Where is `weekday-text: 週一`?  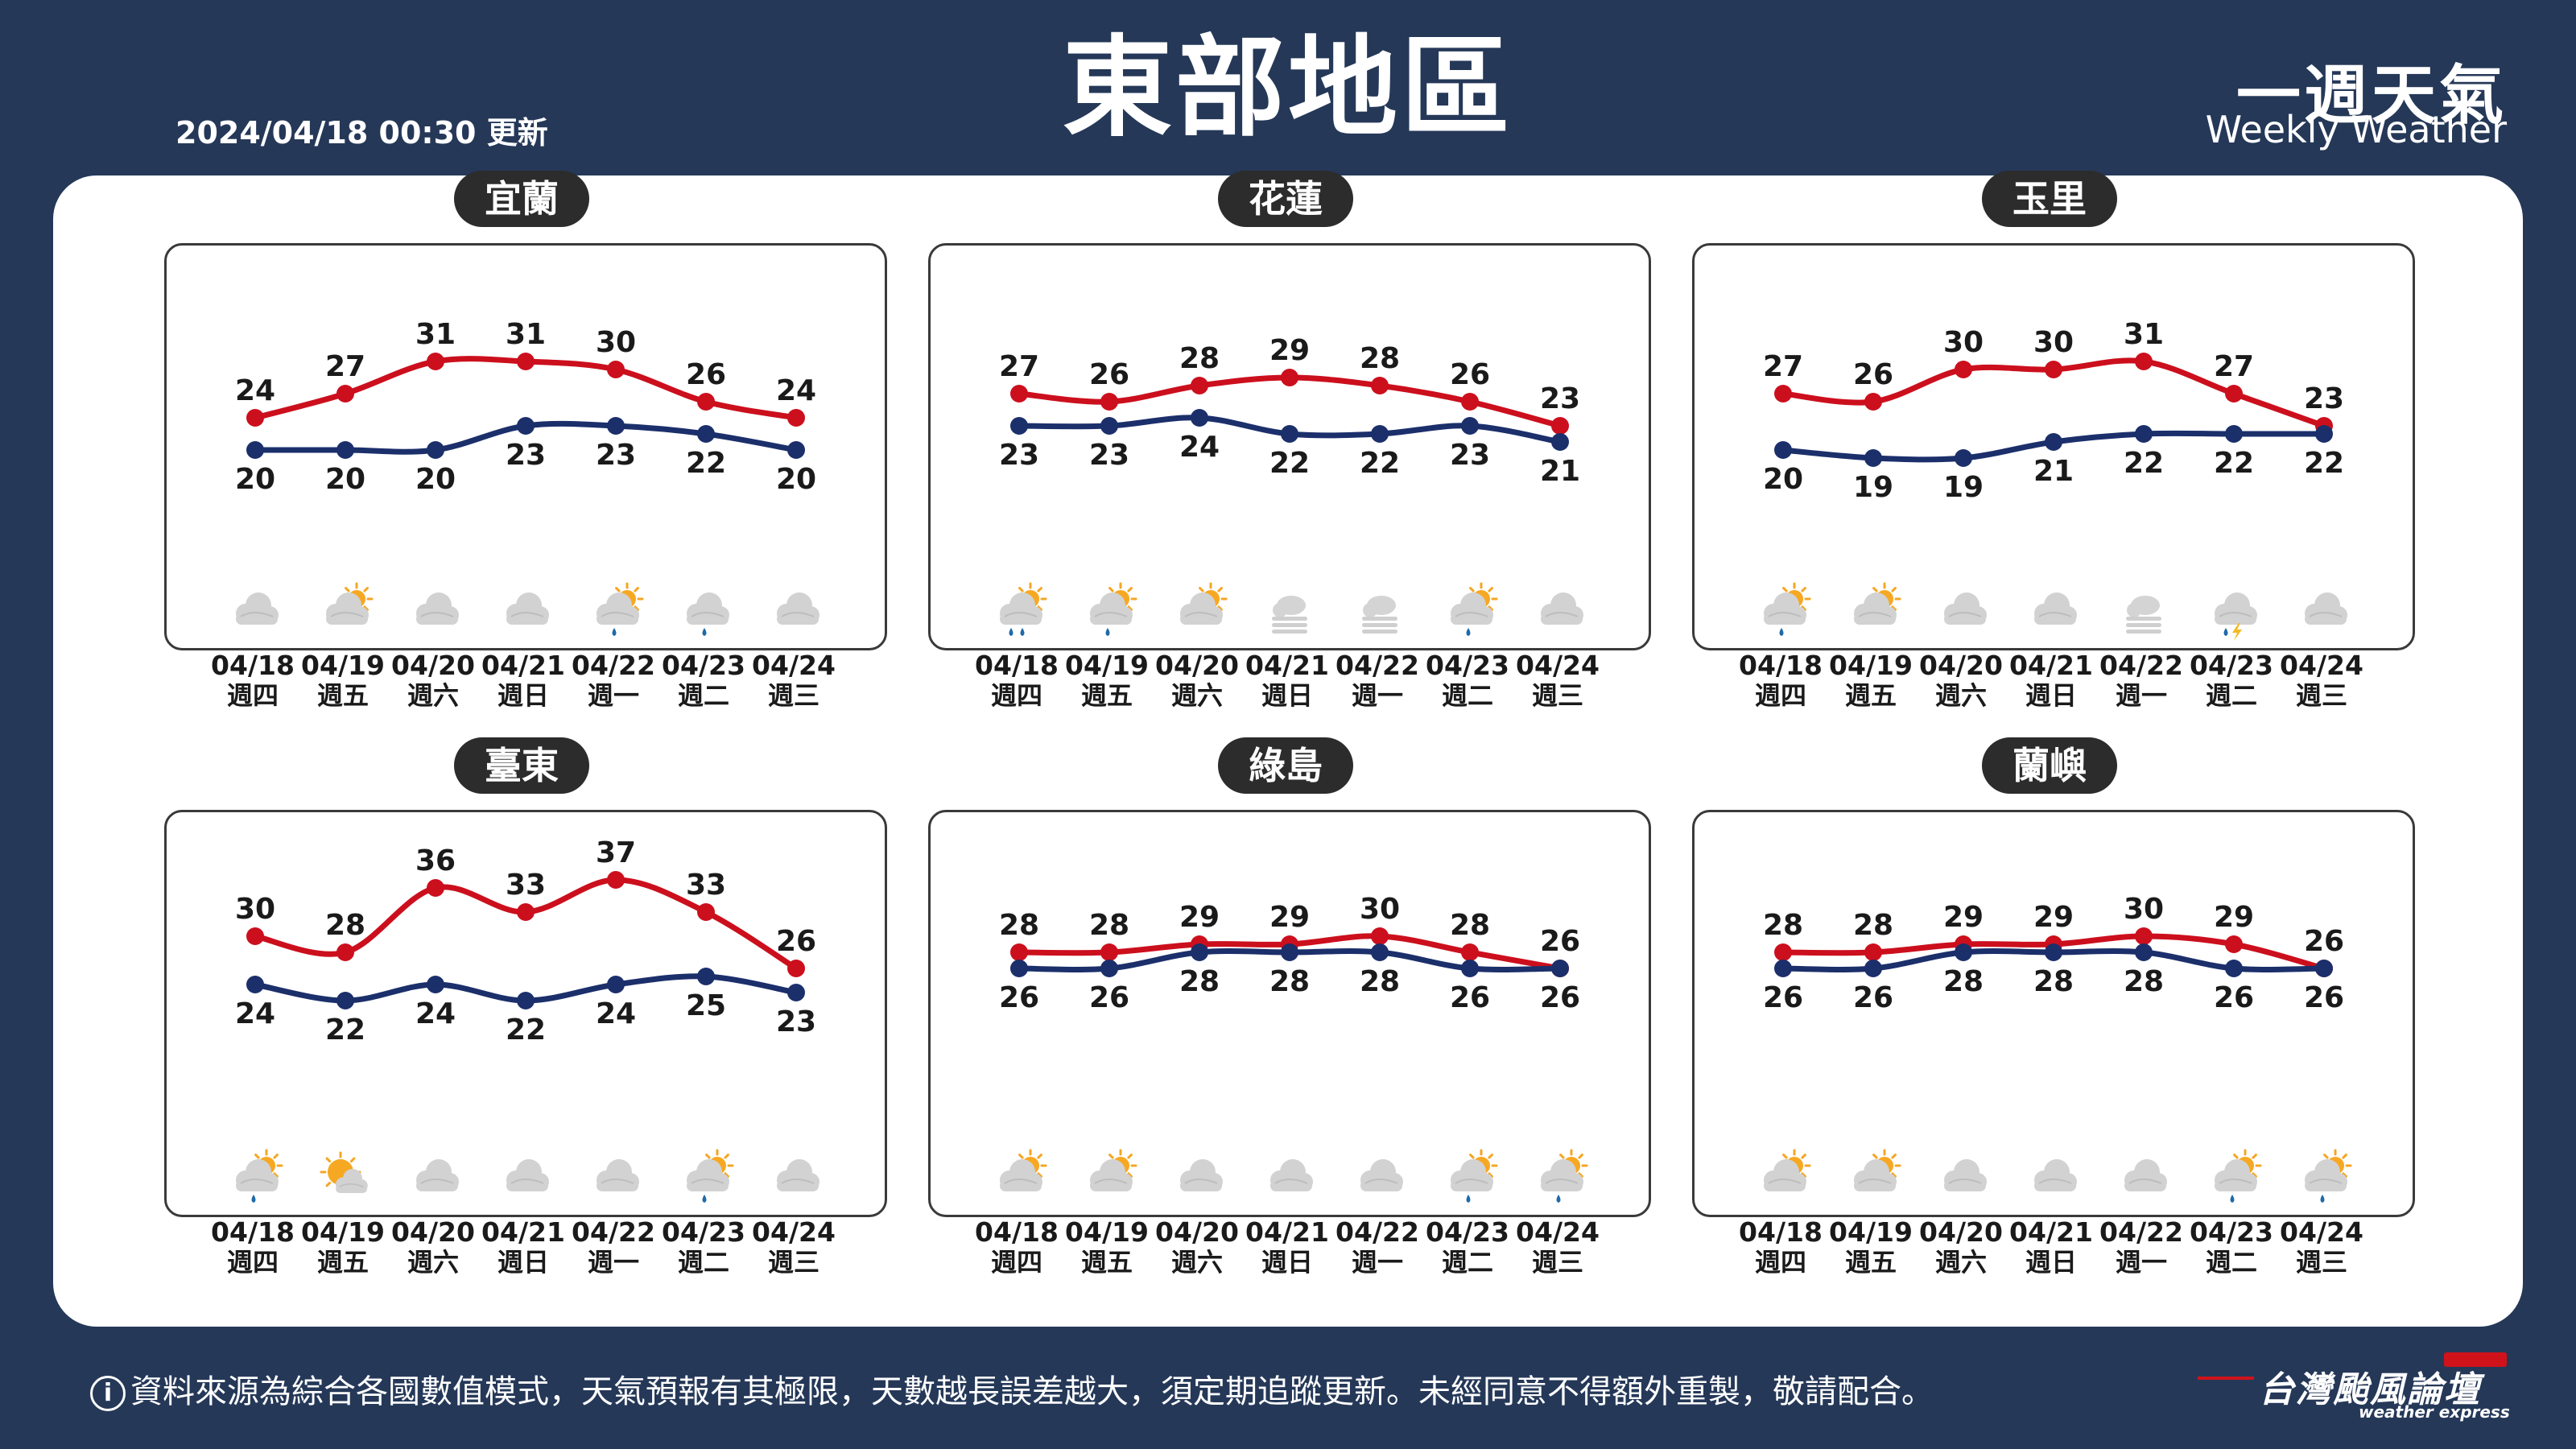
weekday-text: 週一 is located at coordinates (1377, 695).